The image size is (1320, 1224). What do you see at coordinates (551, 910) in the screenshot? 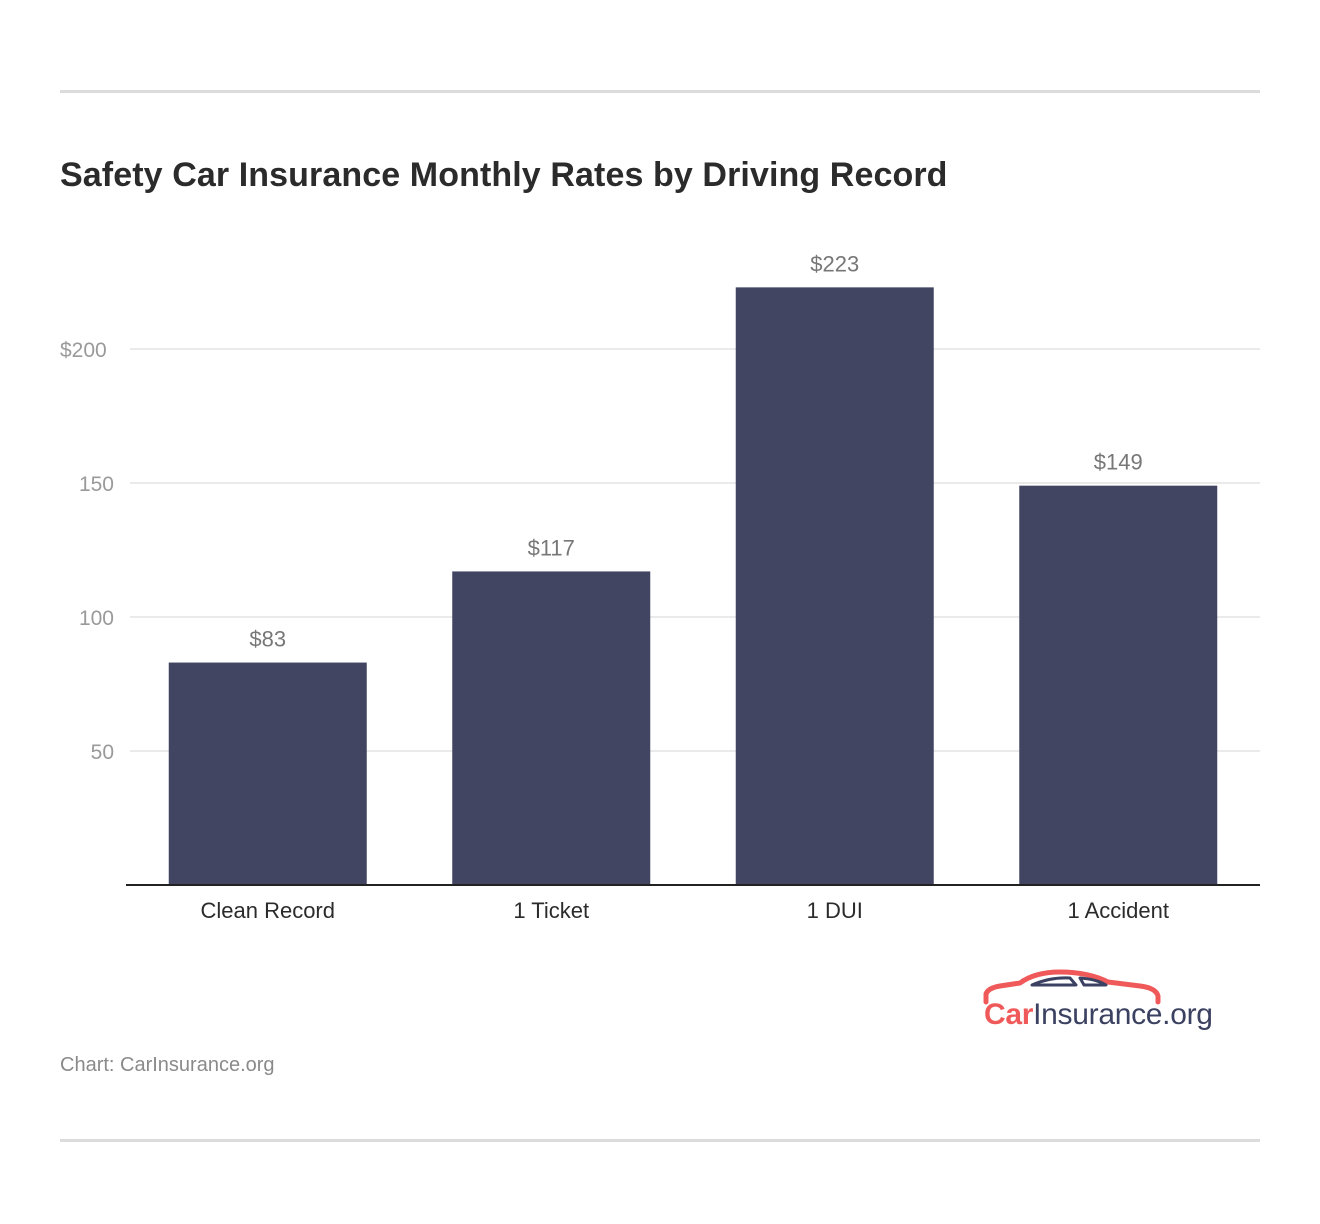
I see `x-category-label: 1 Ticket` at bounding box center [551, 910].